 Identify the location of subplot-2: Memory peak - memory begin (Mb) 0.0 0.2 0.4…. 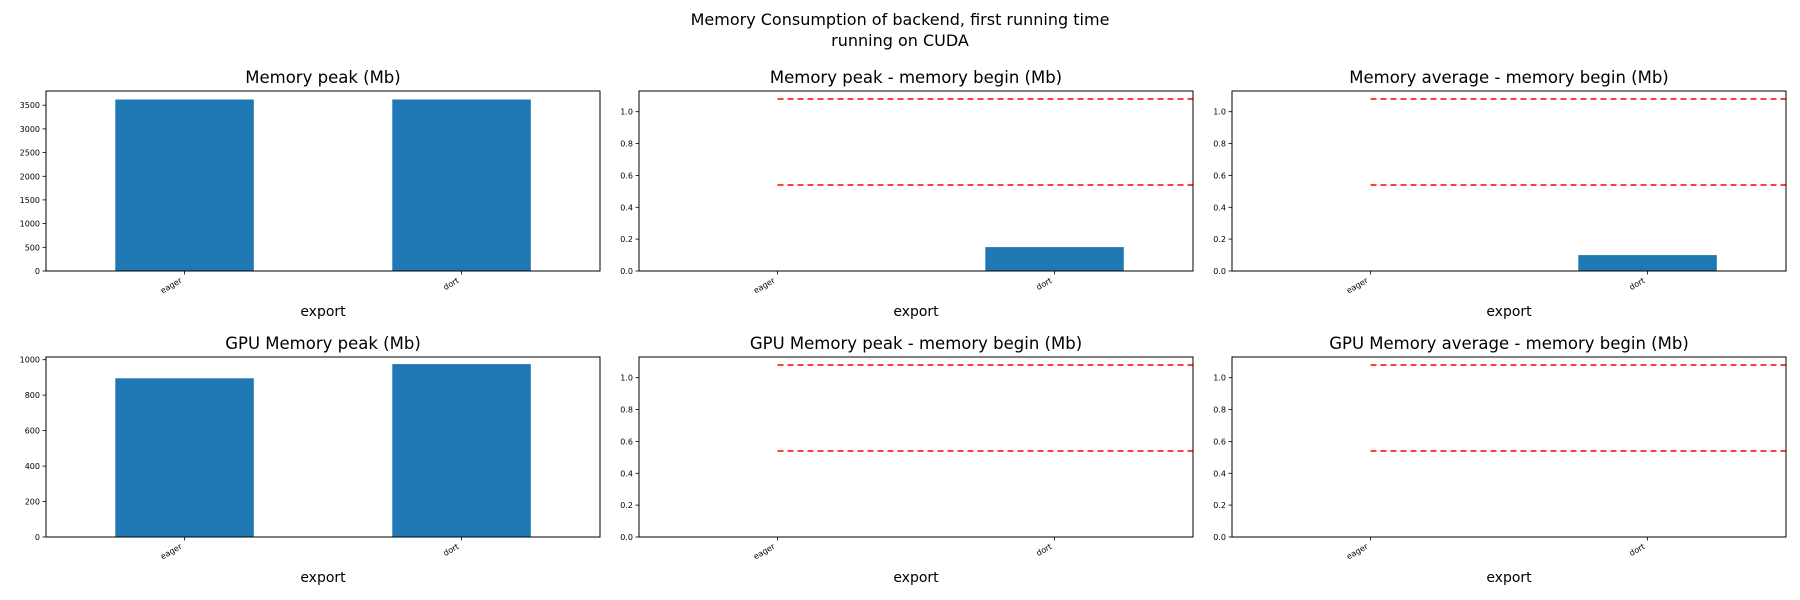
(907, 194).